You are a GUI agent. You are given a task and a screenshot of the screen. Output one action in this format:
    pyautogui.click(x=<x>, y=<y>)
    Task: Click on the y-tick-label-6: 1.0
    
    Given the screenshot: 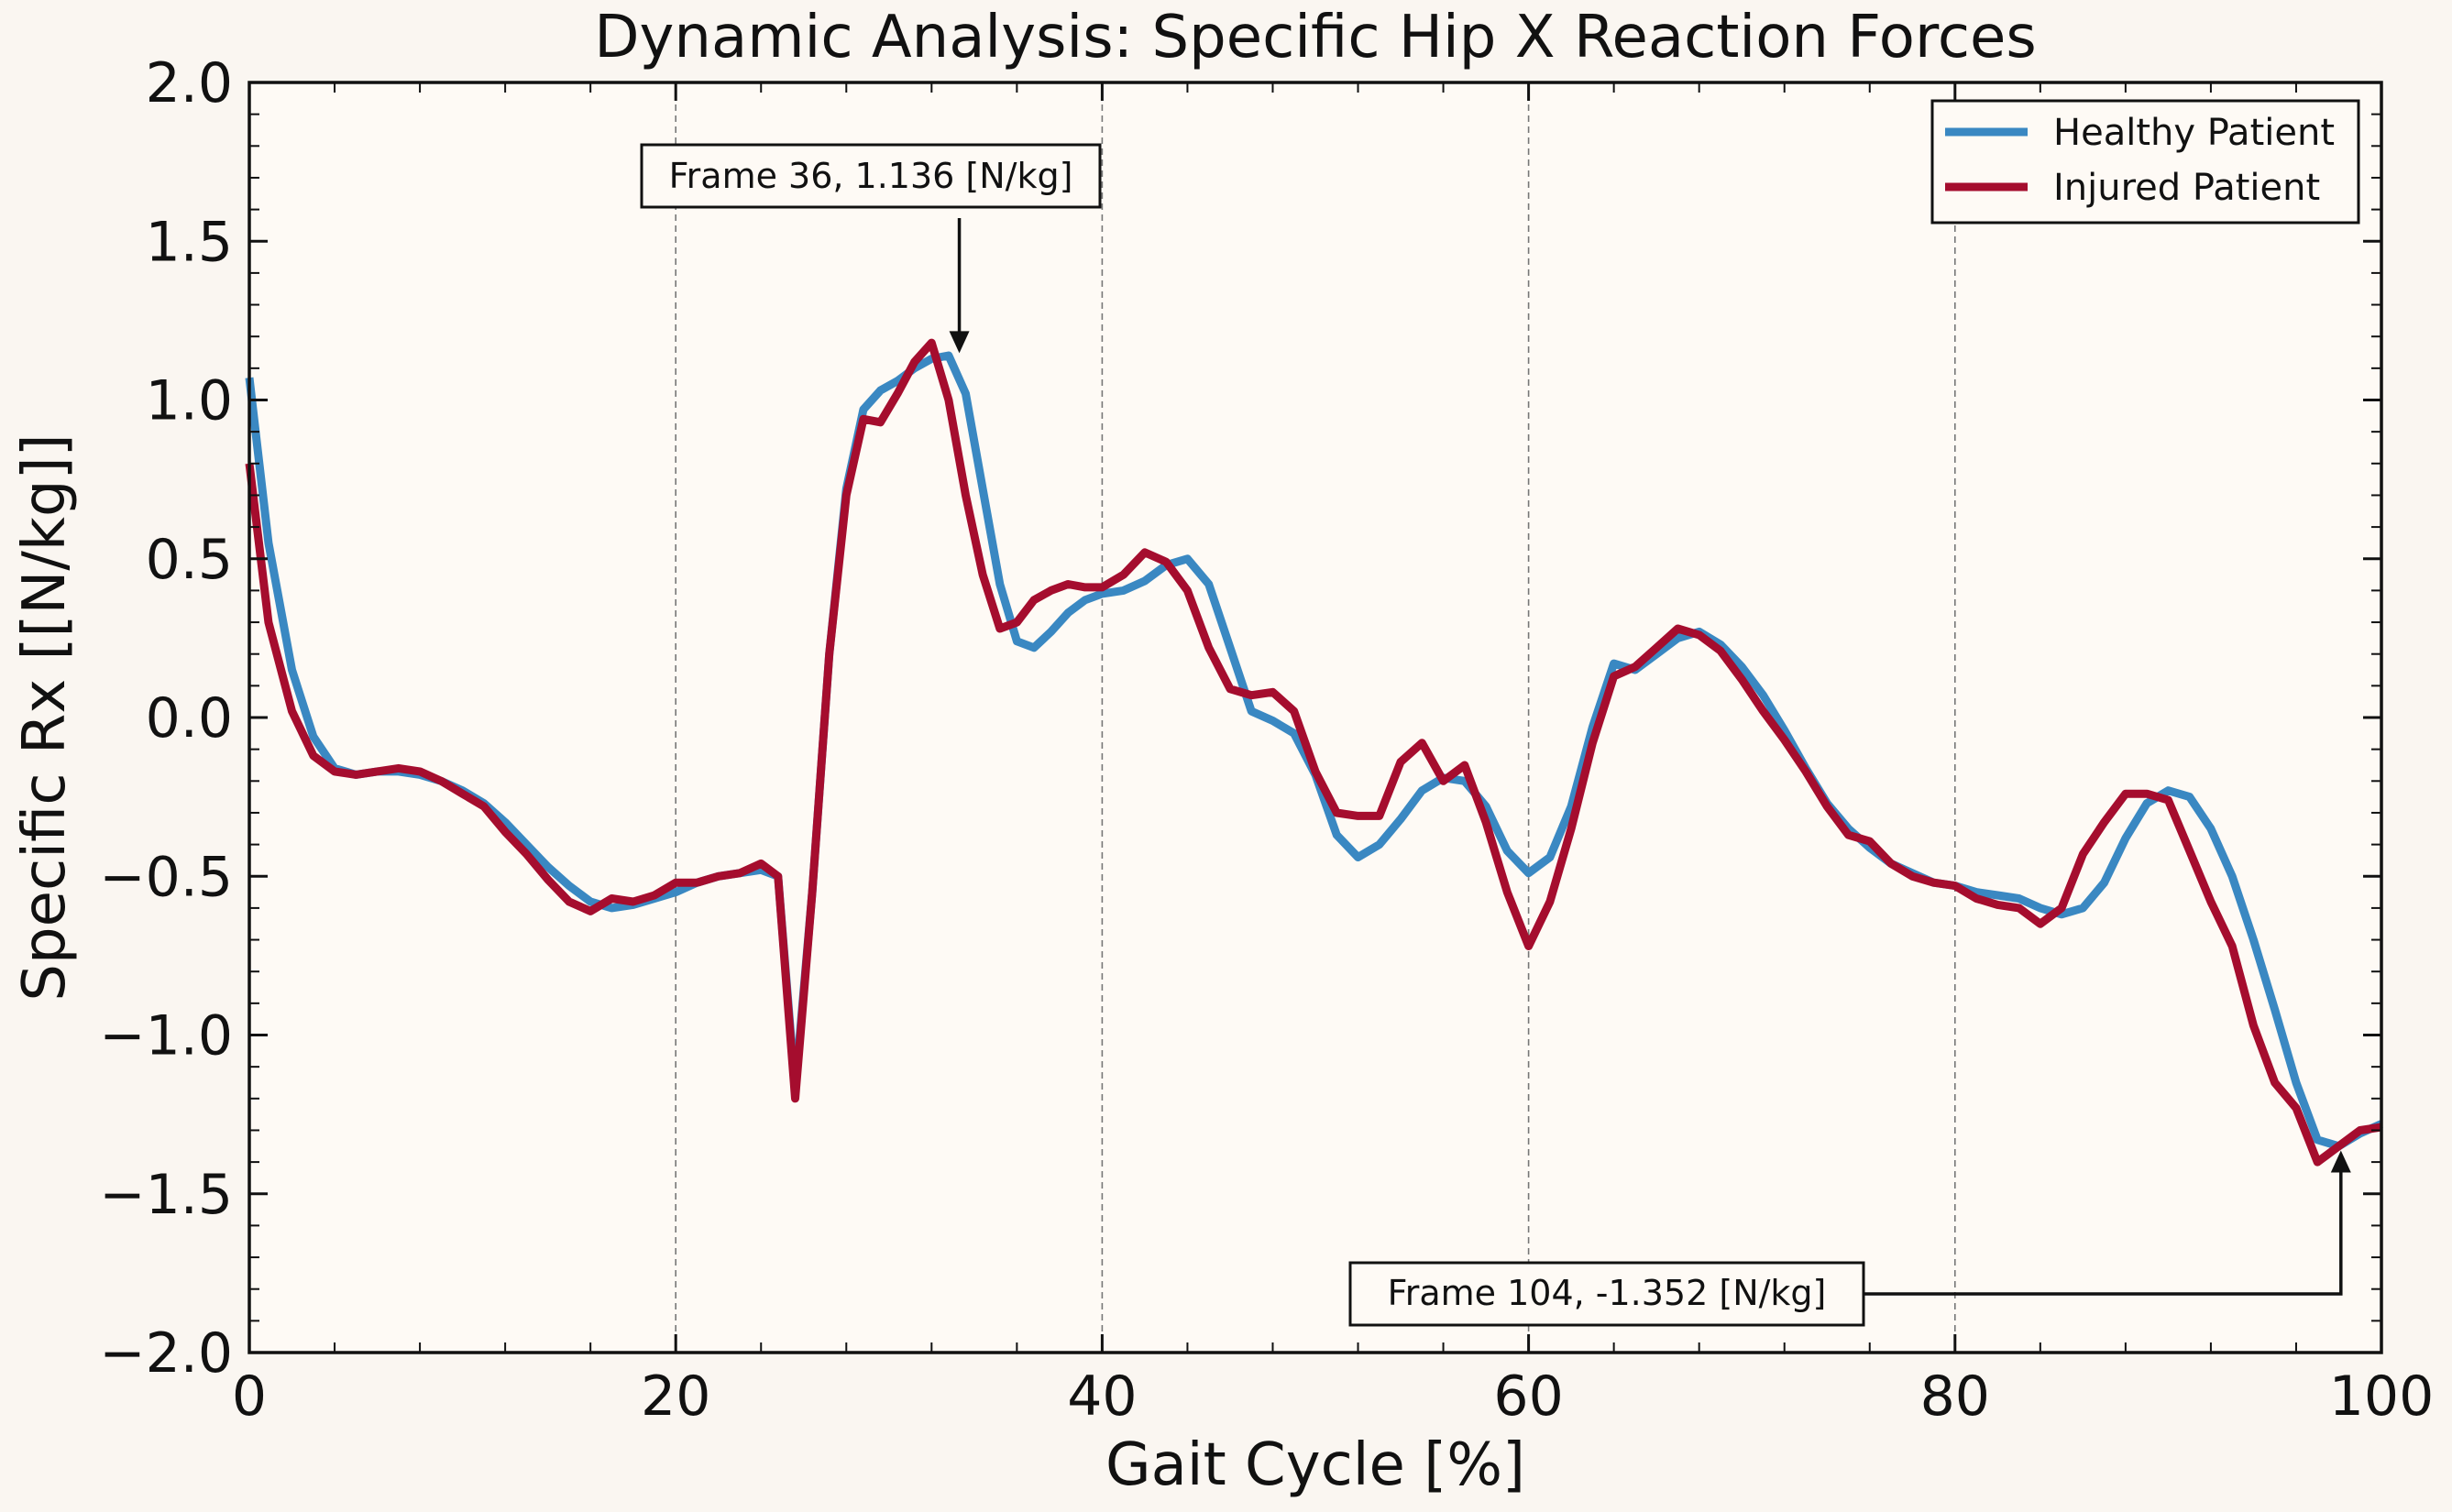 What is the action you would take?
    pyautogui.click(x=189, y=401)
    